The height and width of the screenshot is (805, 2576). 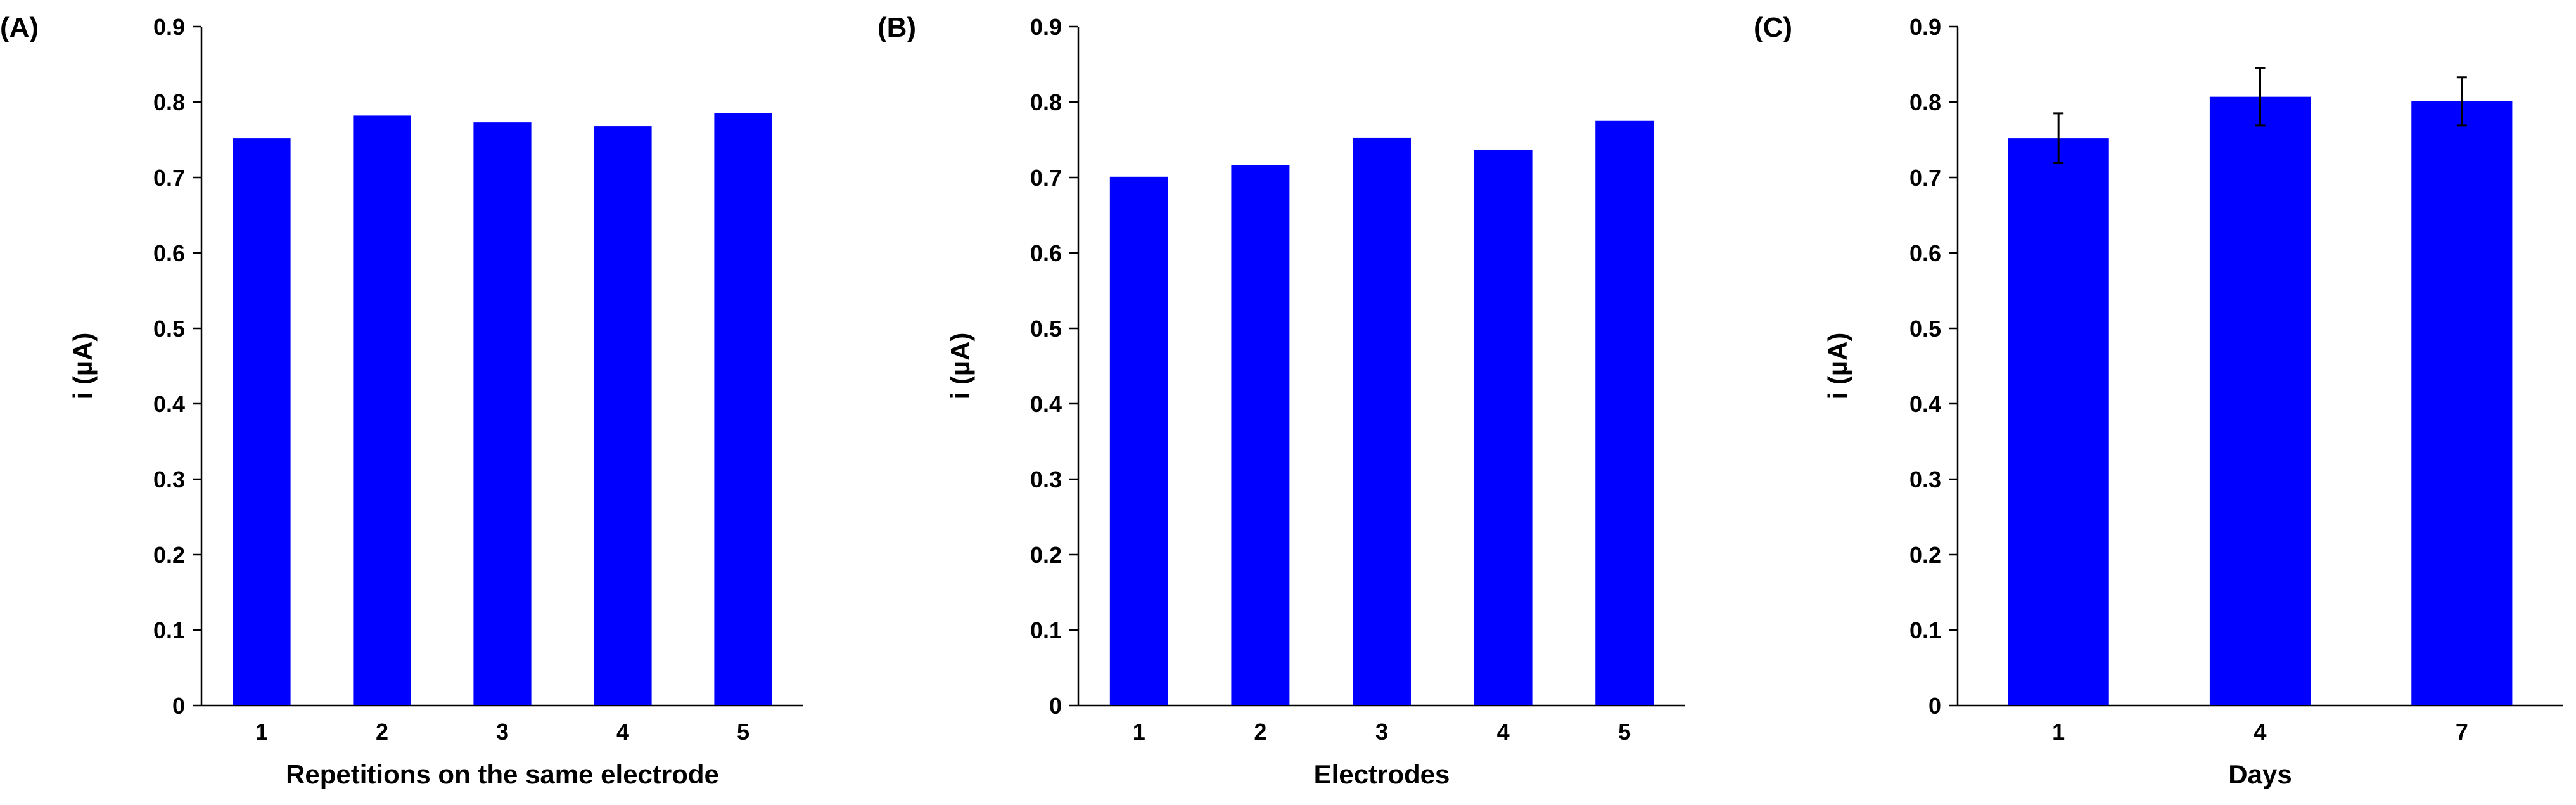 I want to click on panel-label: (C), so click(x=1773, y=28).